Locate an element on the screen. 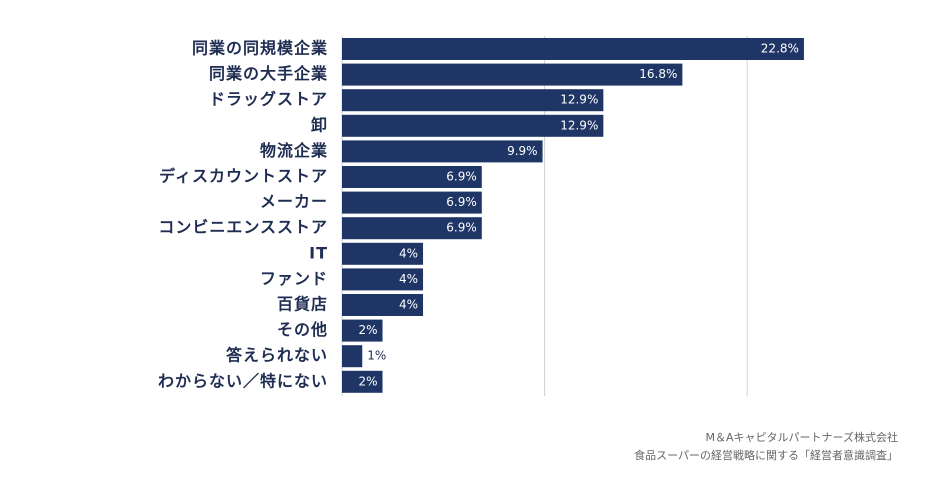 This screenshot has height=486, width=930. source: M＆Aキャピタルパートナーズ株式会社 is located at coordinates (802, 437).